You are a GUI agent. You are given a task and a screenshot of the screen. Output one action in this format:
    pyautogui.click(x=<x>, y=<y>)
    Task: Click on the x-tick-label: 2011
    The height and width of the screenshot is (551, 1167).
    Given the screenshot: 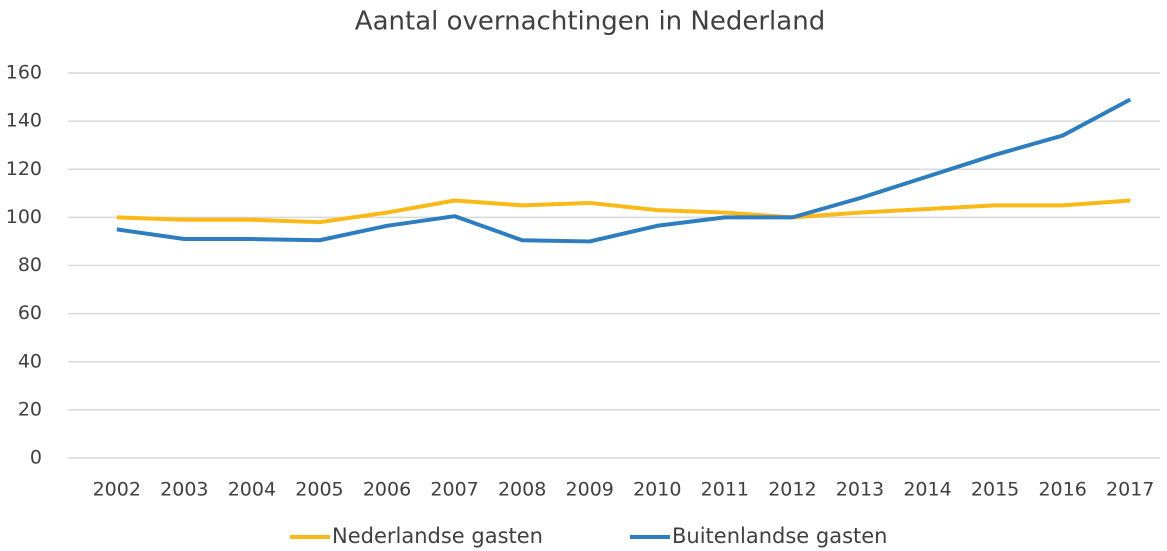 What is the action you would take?
    pyautogui.click(x=725, y=490)
    